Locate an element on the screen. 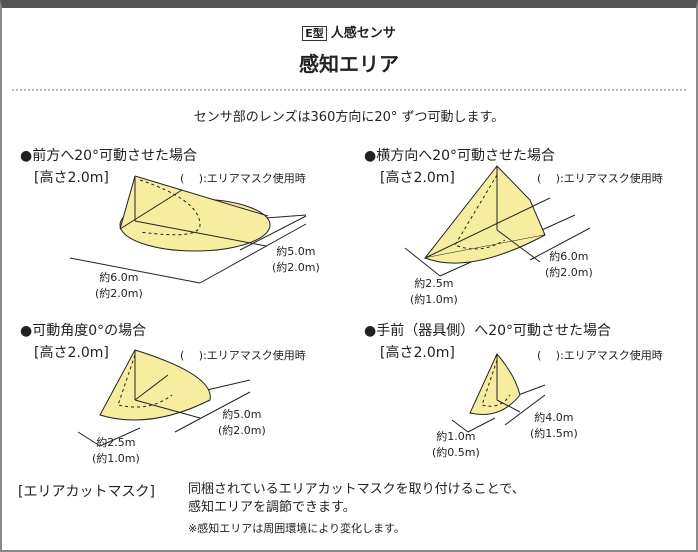 The image size is (698, 552). panel-title: ●手前（器具側）へ20°可動させた場合 is located at coordinates (488, 331).